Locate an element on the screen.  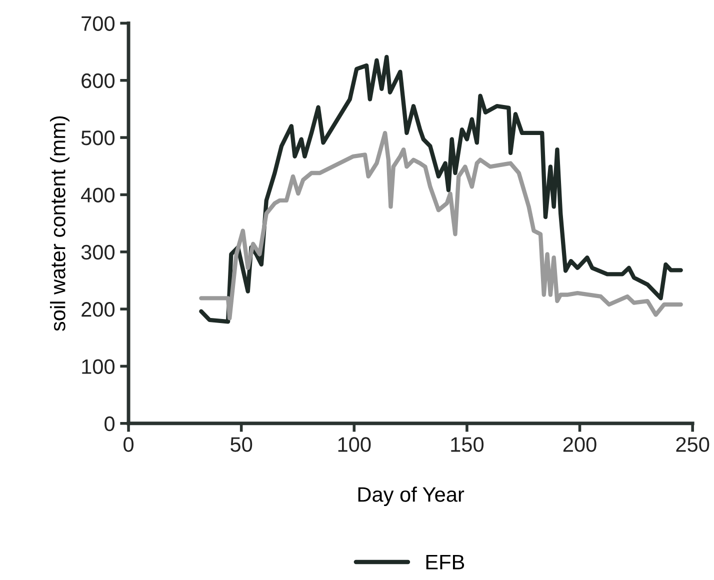
y-tick-label: 700 is located at coordinates (98, 23).